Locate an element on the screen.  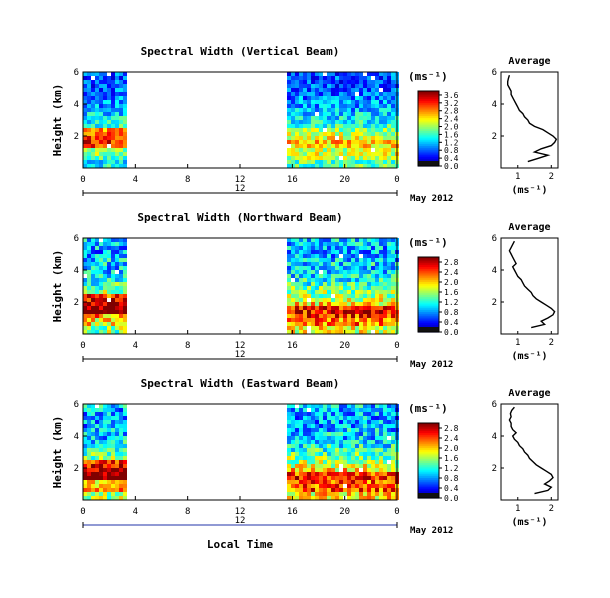
average-profile-line is located at coordinates (532, 284).